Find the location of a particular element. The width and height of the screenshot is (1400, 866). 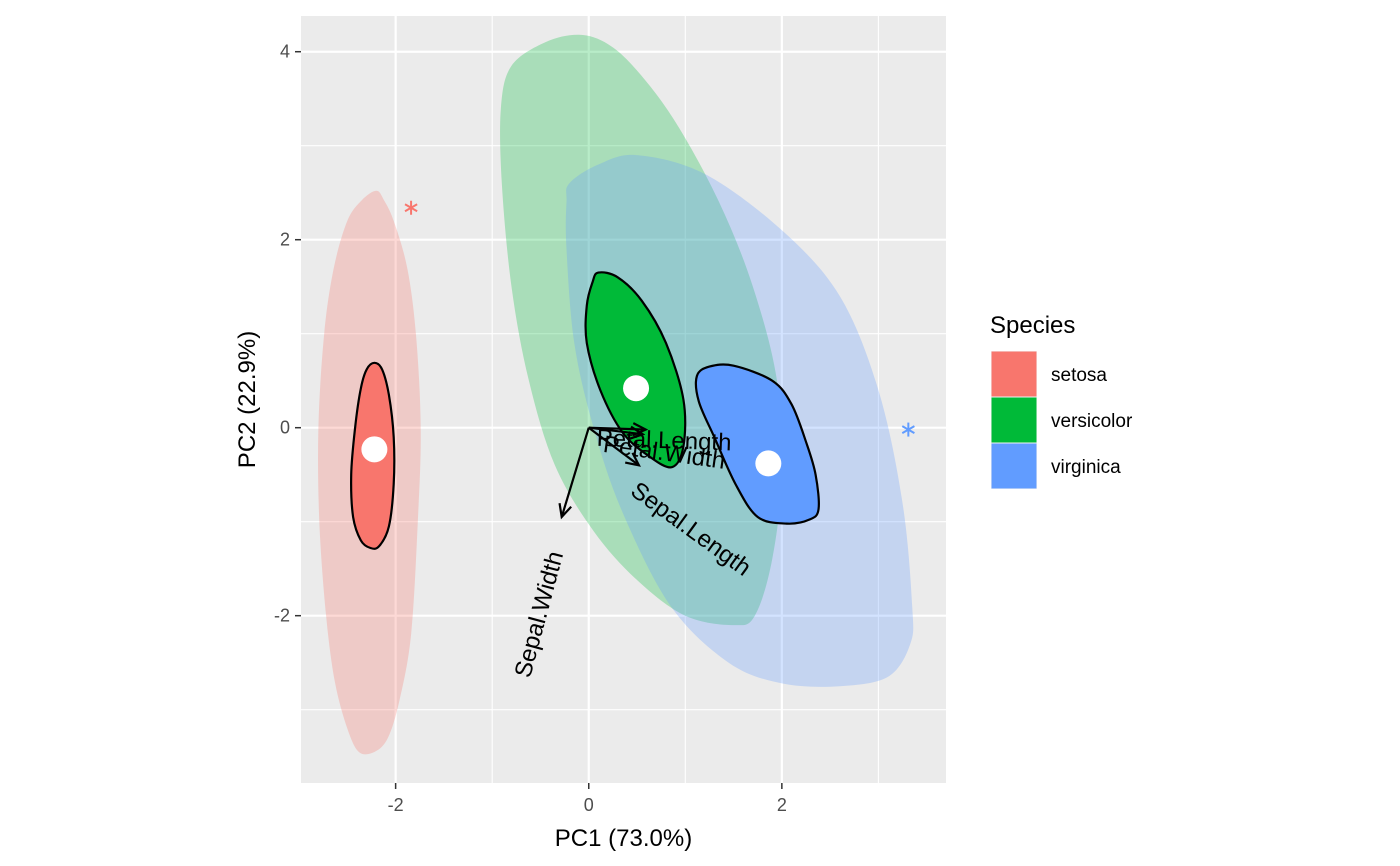

loading-arrow-Petal.Width is located at coordinates (615, 431).